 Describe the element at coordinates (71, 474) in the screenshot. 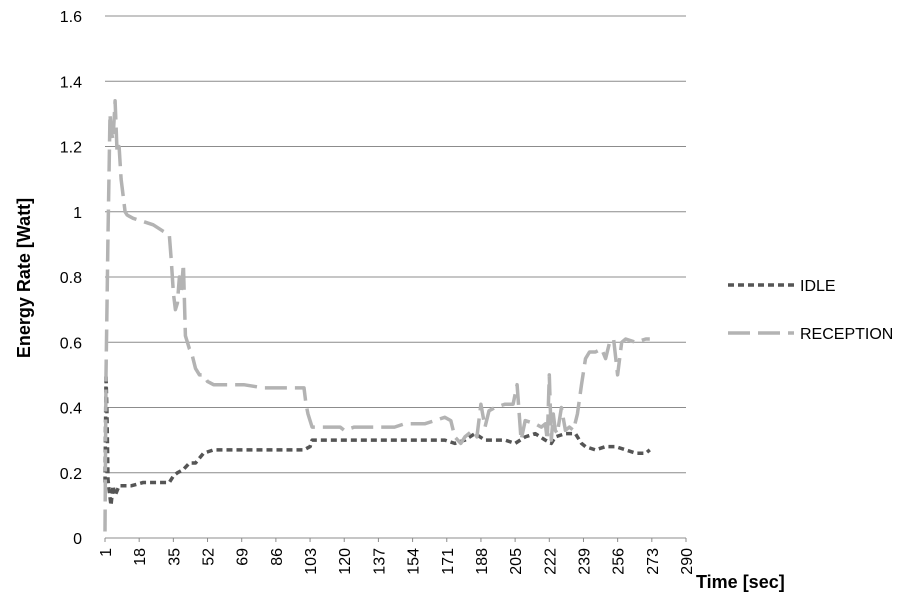

I see `y-tick-label: 0.2` at that location.